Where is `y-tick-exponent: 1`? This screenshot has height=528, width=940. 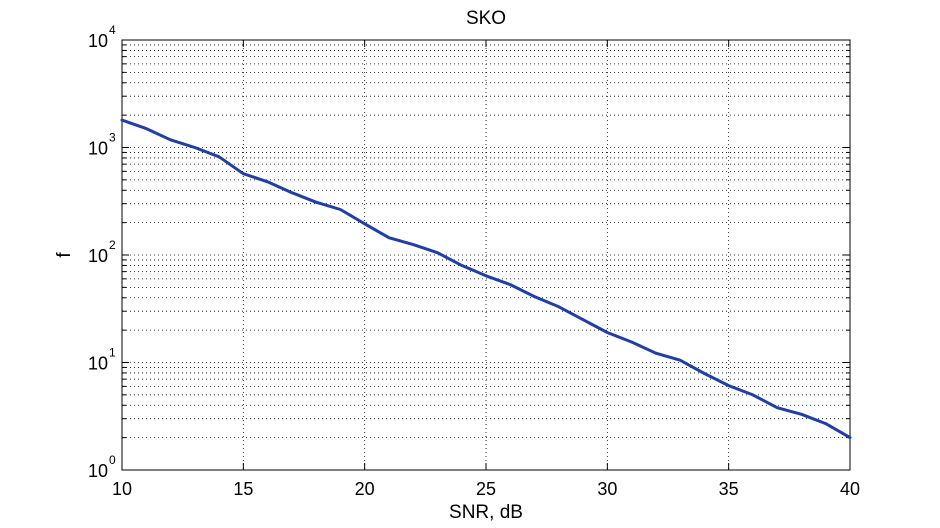 y-tick-exponent: 1 is located at coordinates (112, 353).